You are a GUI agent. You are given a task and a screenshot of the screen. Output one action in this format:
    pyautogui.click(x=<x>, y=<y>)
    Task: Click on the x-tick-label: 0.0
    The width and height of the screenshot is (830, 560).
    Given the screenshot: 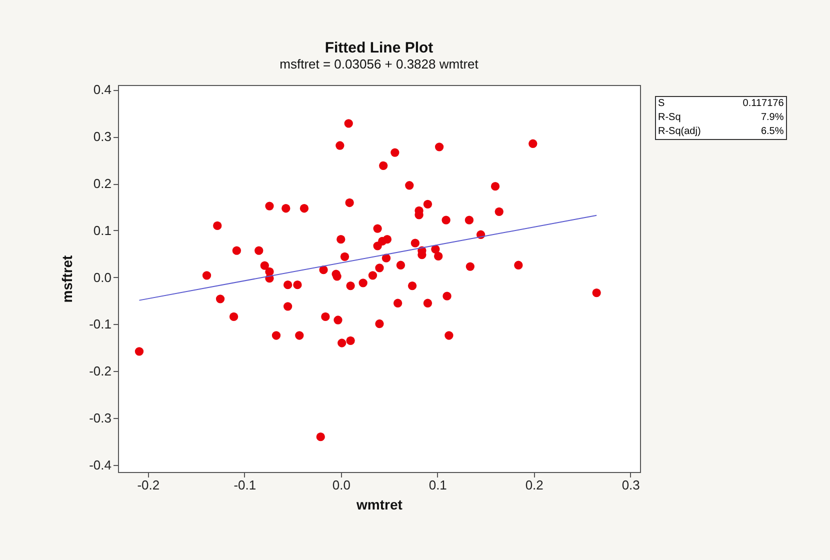 What is the action you would take?
    pyautogui.click(x=341, y=485)
    